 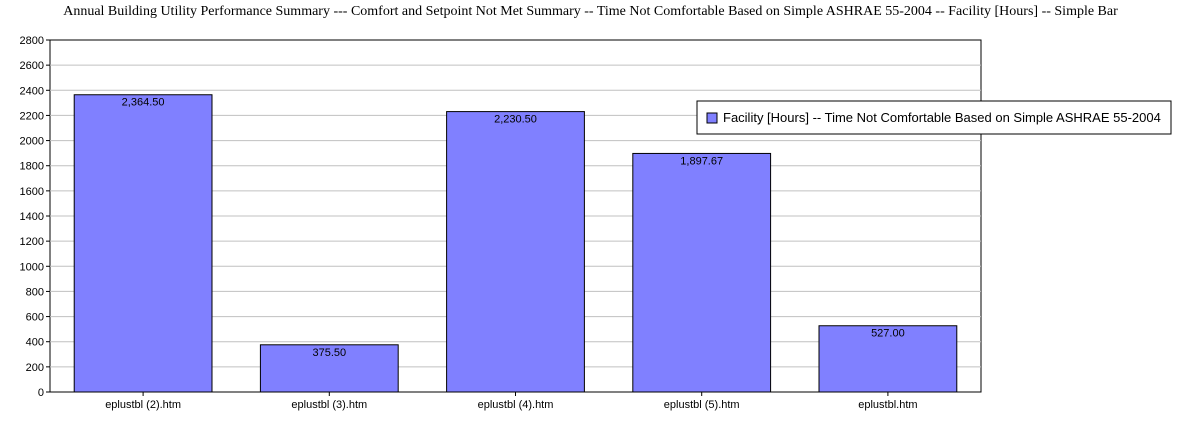 What do you see at coordinates (32, 217) in the screenshot?
I see `y-tick-label: 1400` at bounding box center [32, 217].